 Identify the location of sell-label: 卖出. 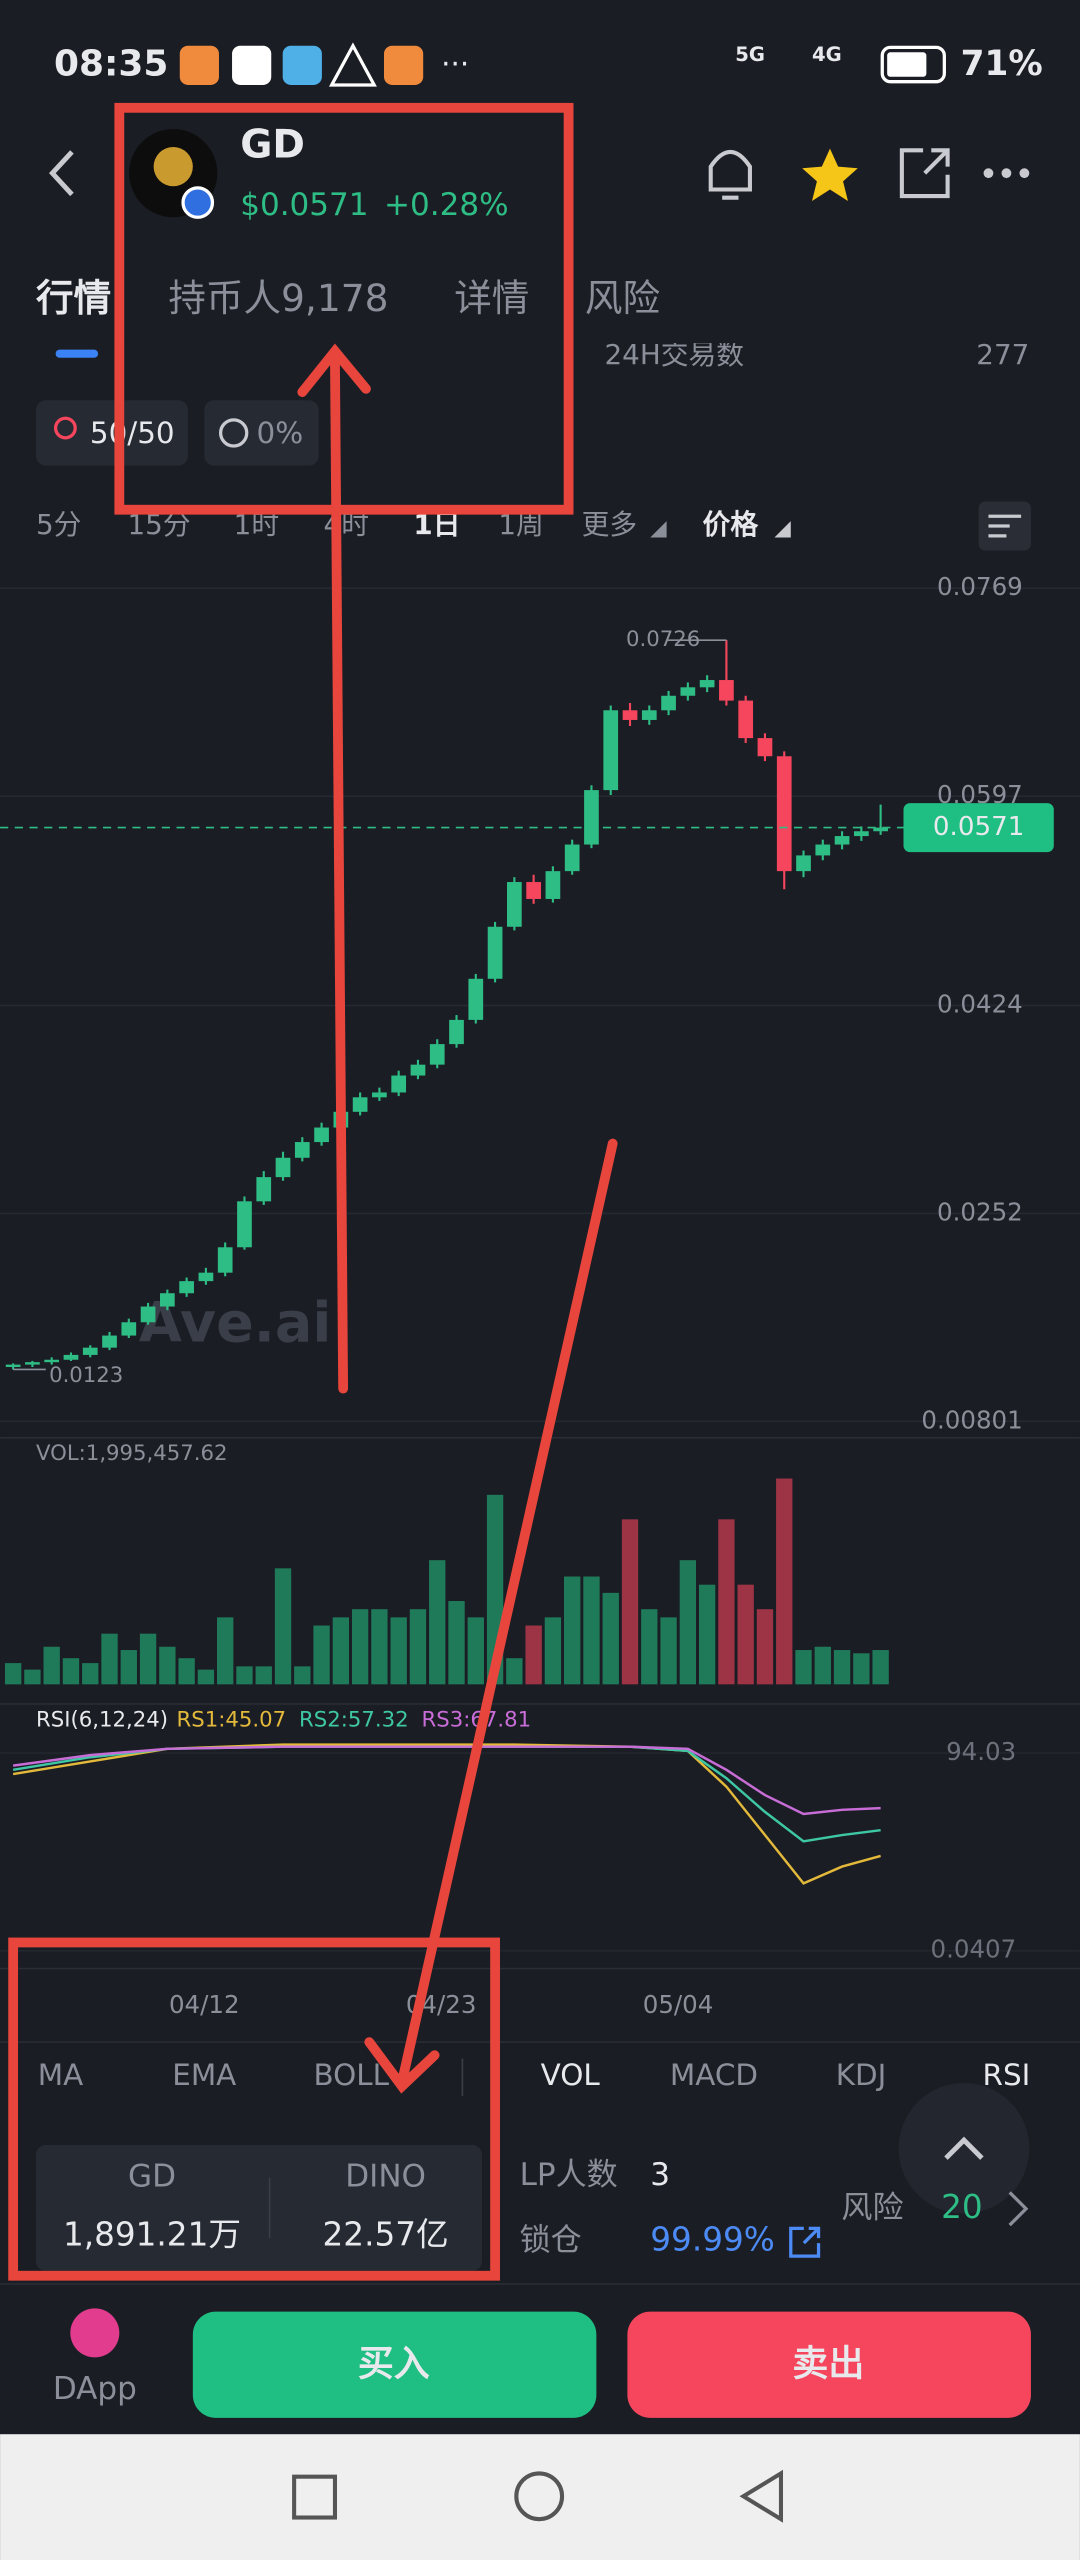
(828, 2364).